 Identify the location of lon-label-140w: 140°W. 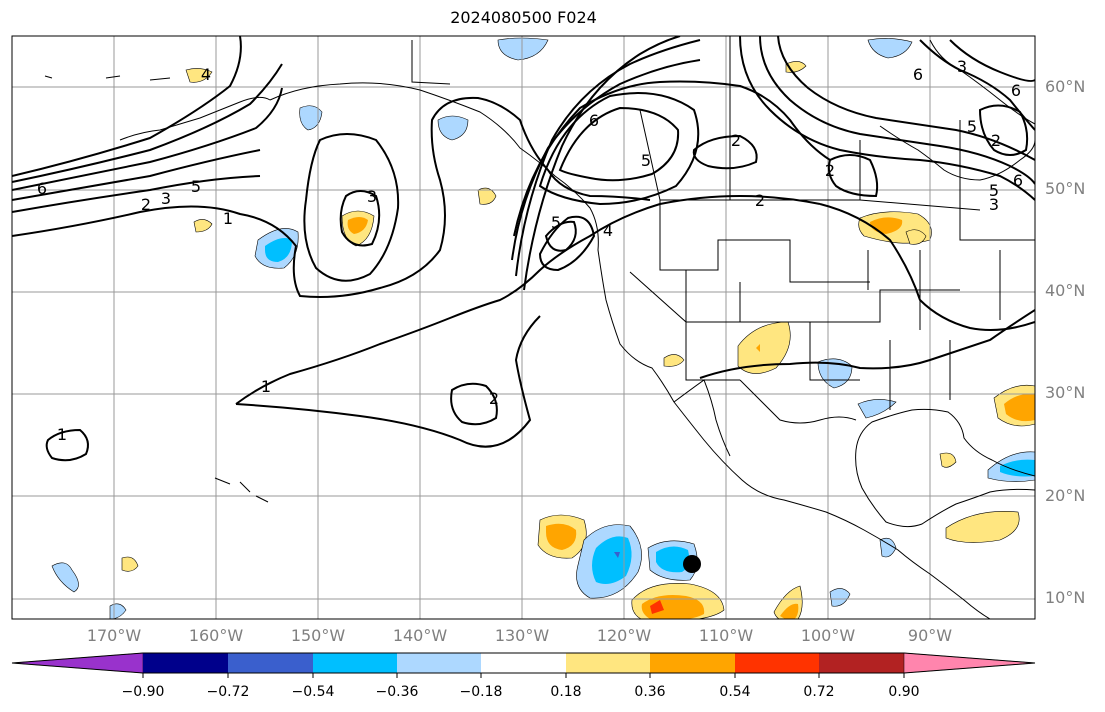
(420, 635).